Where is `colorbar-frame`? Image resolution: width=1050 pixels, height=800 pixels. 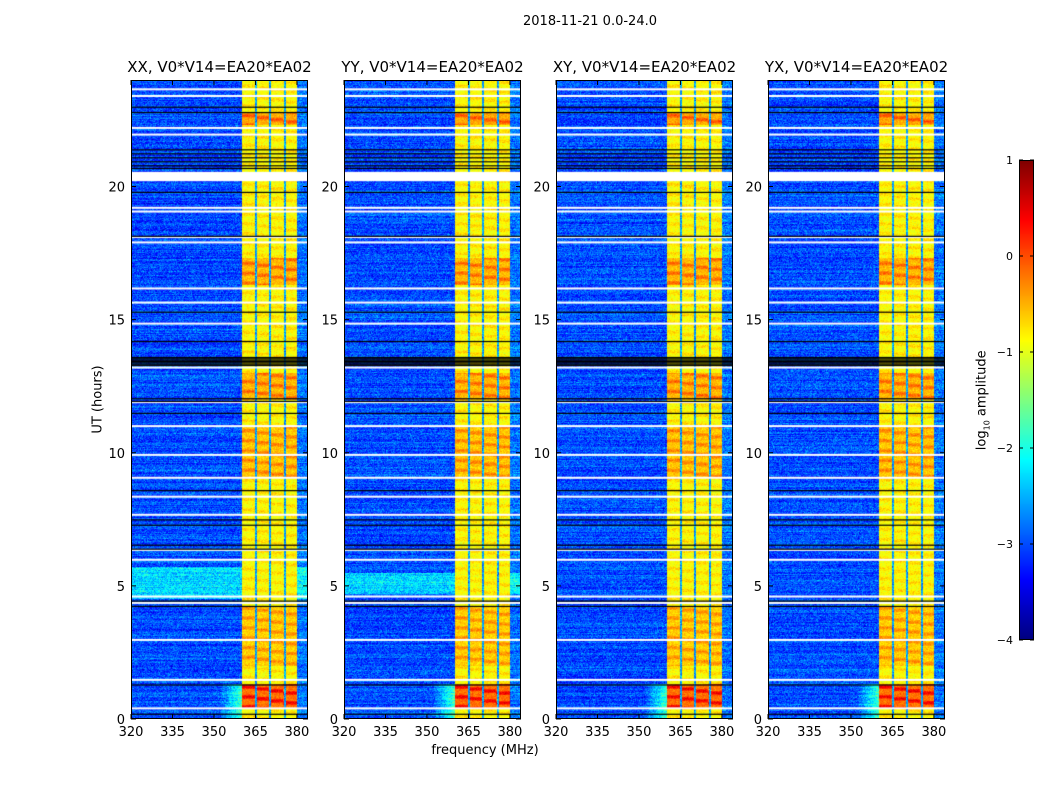
colorbar-frame is located at coordinates (1026, 400).